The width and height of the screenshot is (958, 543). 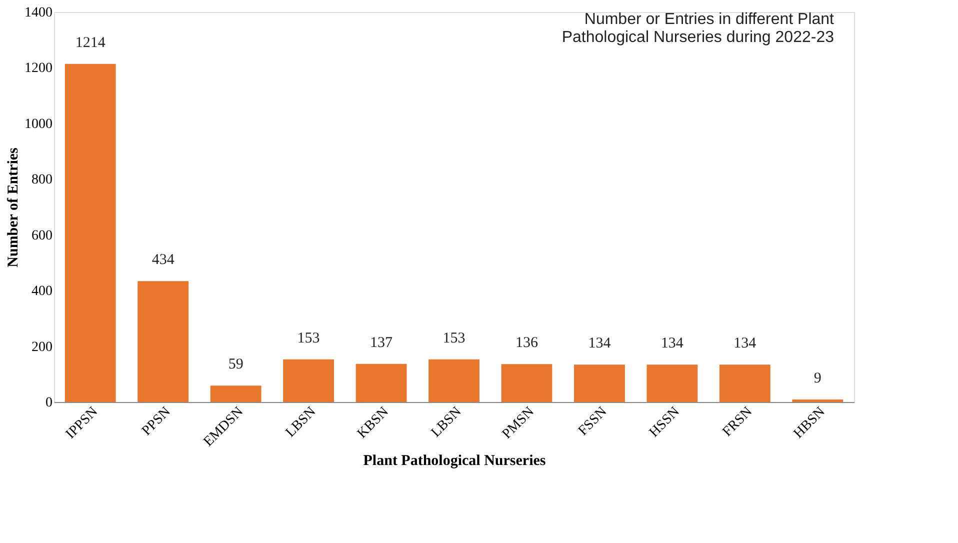 What do you see at coordinates (42, 180) in the screenshot?
I see `y-tick-label: 800` at bounding box center [42, 180].